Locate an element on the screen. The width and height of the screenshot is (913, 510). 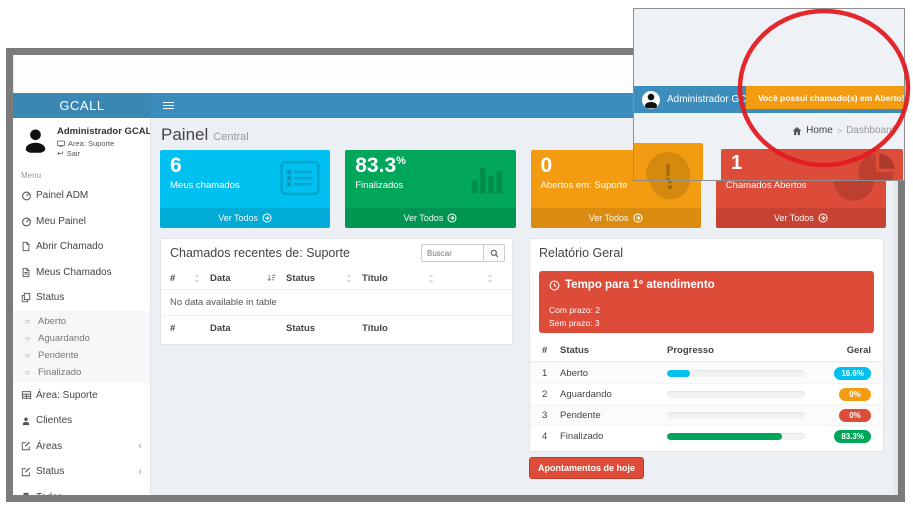
sidebar-item-clientes: Clientes is located at coordinates (81, 421).